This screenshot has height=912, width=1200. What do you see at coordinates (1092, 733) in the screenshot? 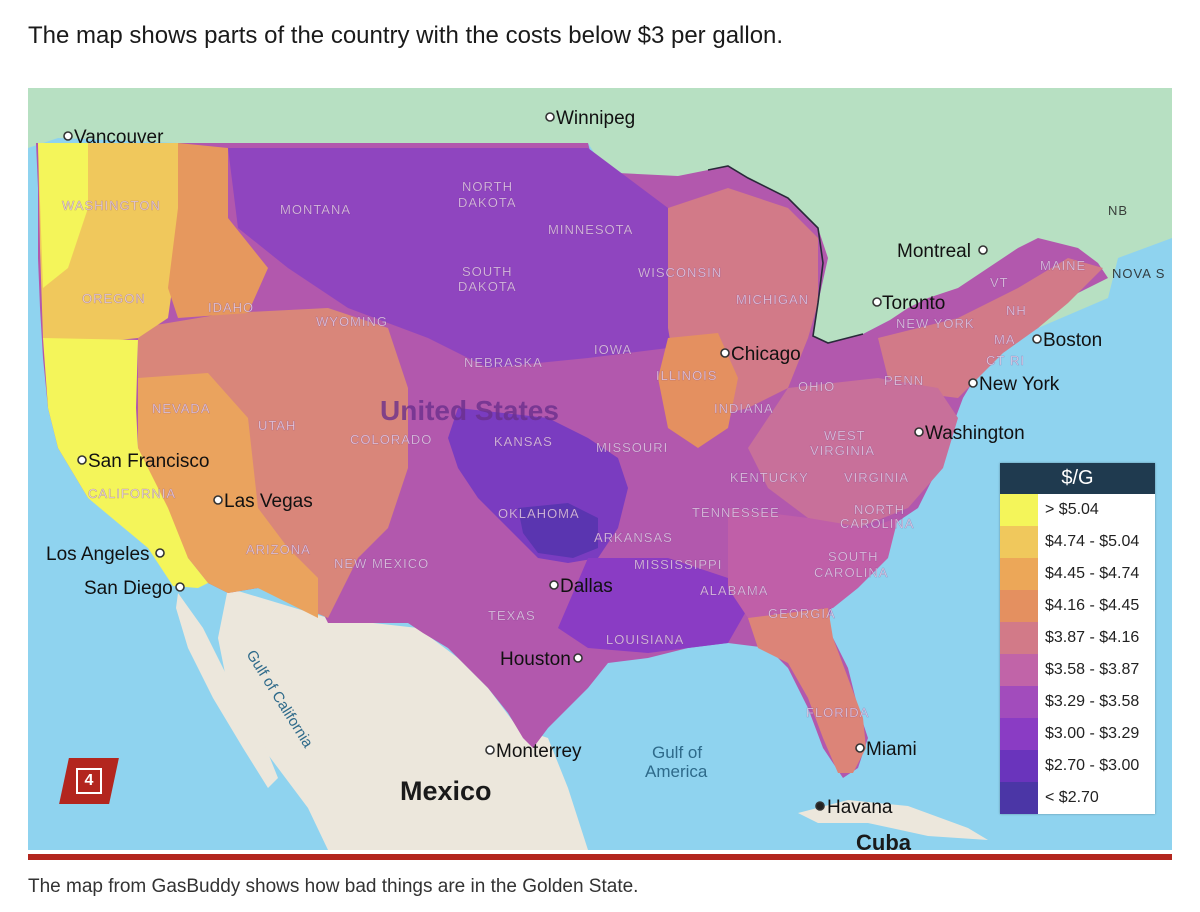
I see `legend-label: $3.00 - $3.29` at bounding box center [1092, 733].